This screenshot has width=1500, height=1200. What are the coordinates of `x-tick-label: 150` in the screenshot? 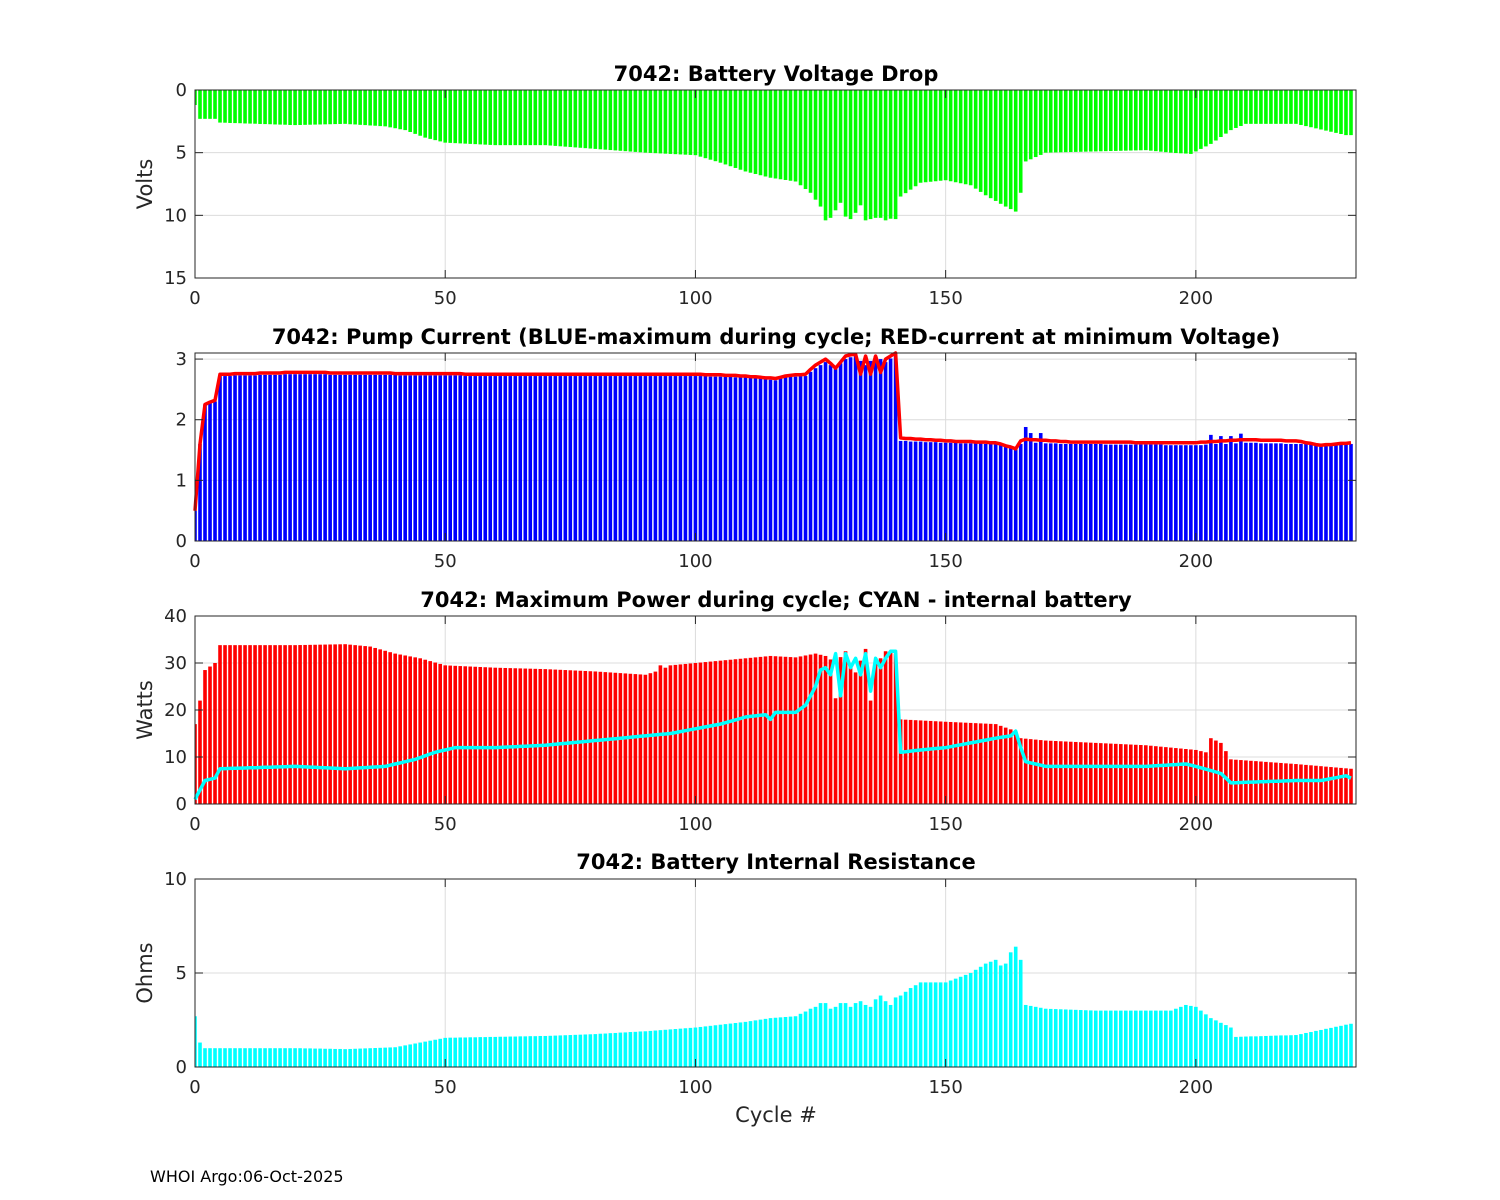 It's located at (945, 824).